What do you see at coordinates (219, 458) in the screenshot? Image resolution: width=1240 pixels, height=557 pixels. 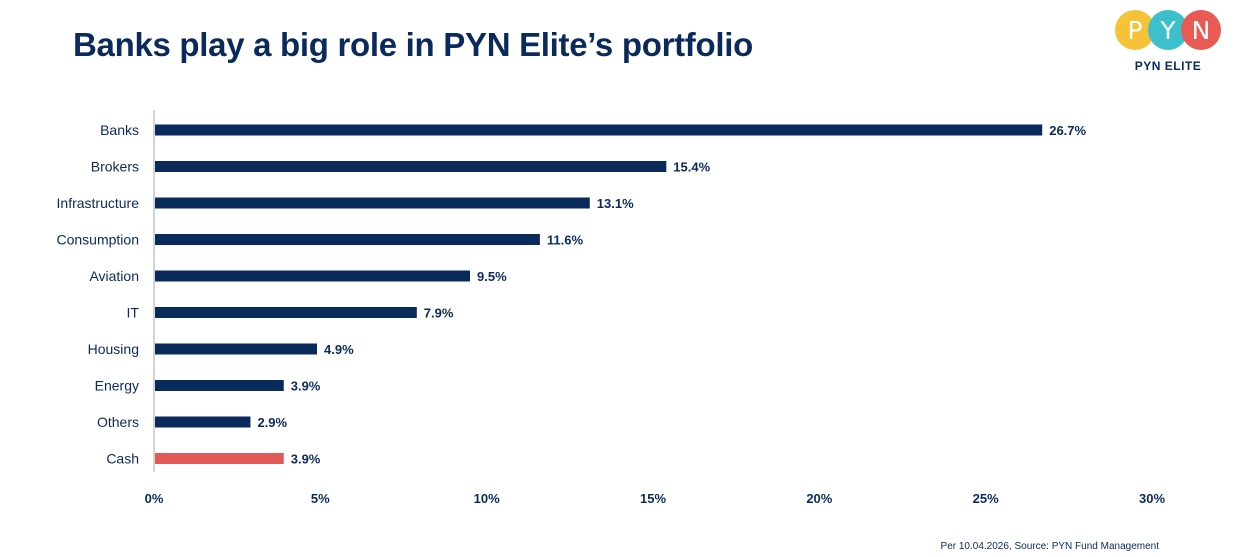 I see `bar-cash` at bounding box center [219, 458].